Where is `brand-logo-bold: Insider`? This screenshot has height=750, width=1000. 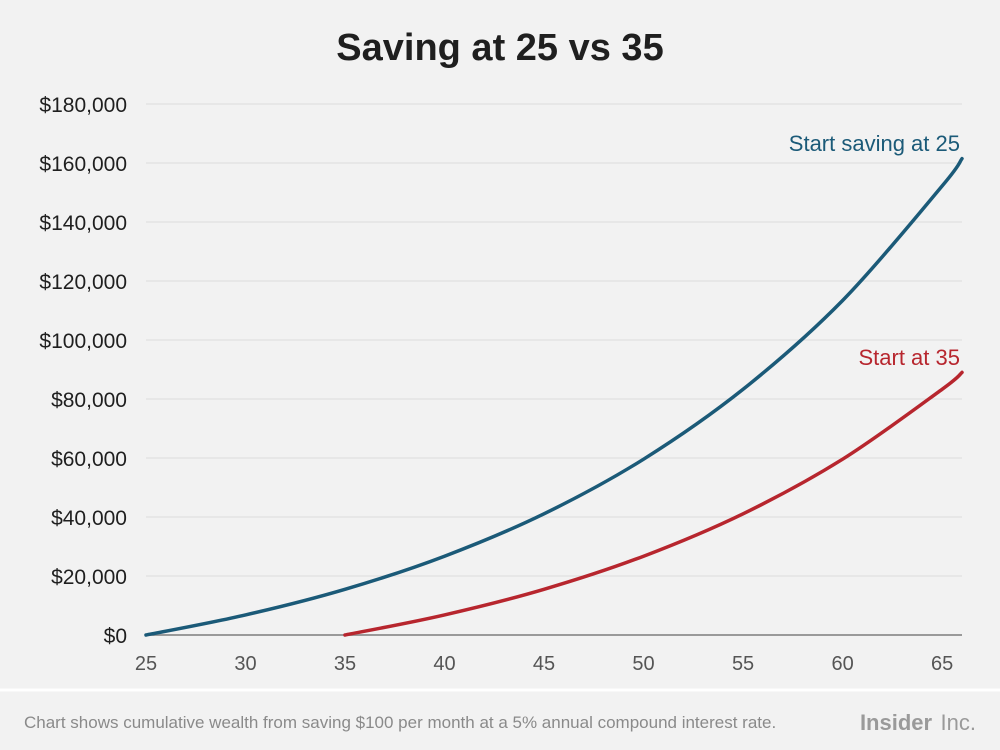
brand-logo-bold: Insider is located at coordinates (896, 722).